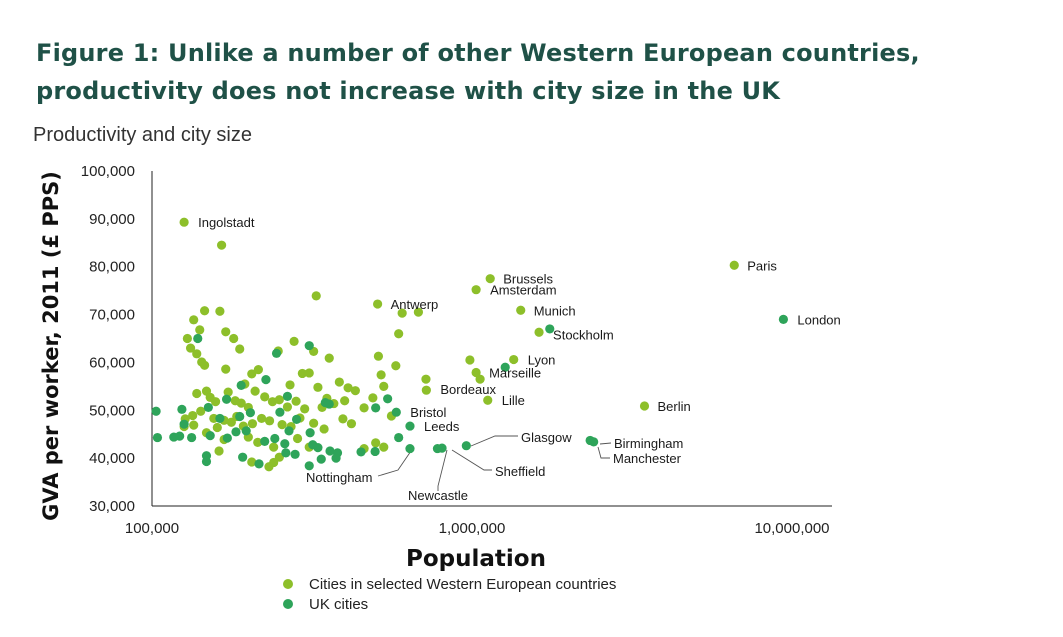  Describe the element at coordinates (520, 471) in the screenshot. I see `point-label: Sheffield` at that location.